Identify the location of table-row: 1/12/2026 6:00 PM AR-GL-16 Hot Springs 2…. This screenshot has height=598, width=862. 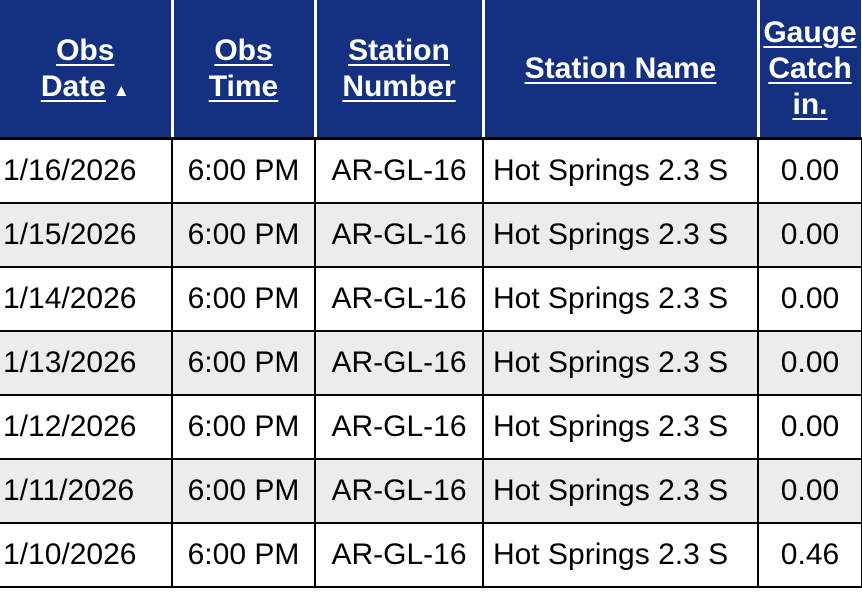
(431, 427).